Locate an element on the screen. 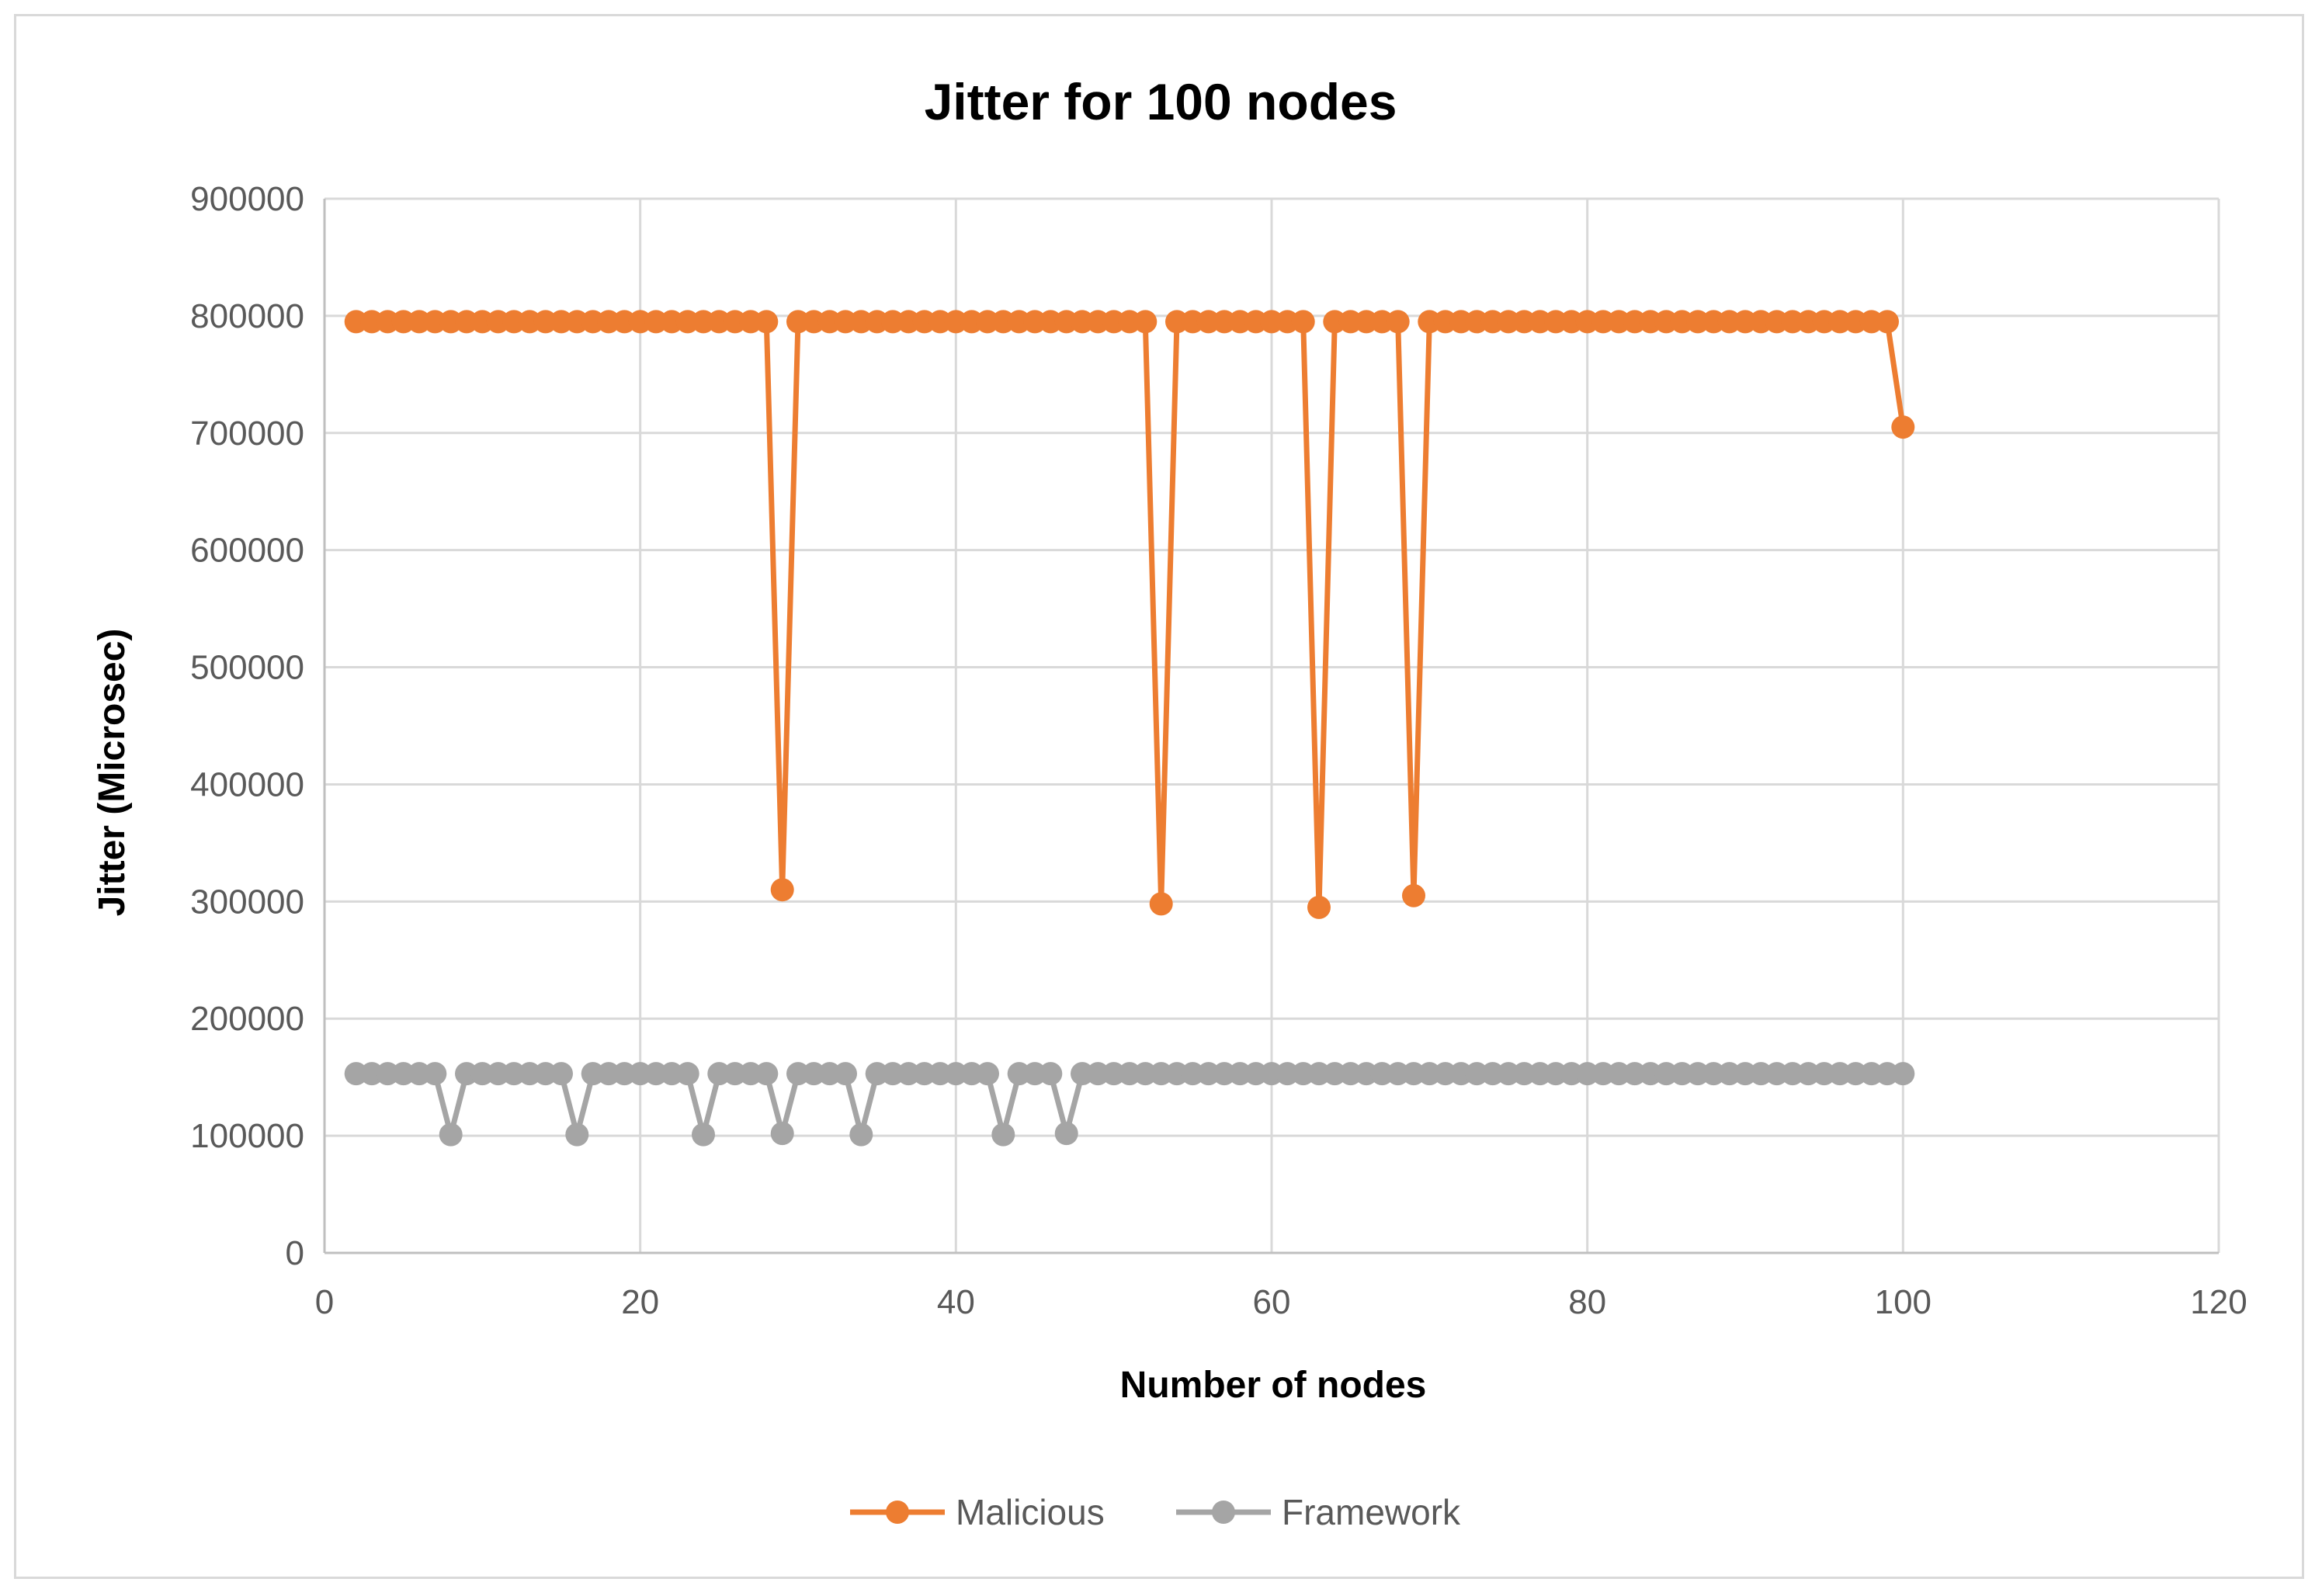 The width and height of the screenshot is (2322, 1596). y-tick-label: 0 is located at coordinates (295, 1253).